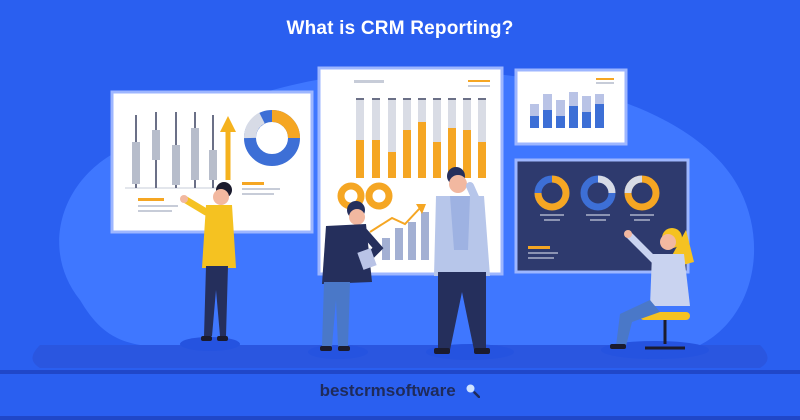  I want to click on person-woman-pointing, so click(208, 261).